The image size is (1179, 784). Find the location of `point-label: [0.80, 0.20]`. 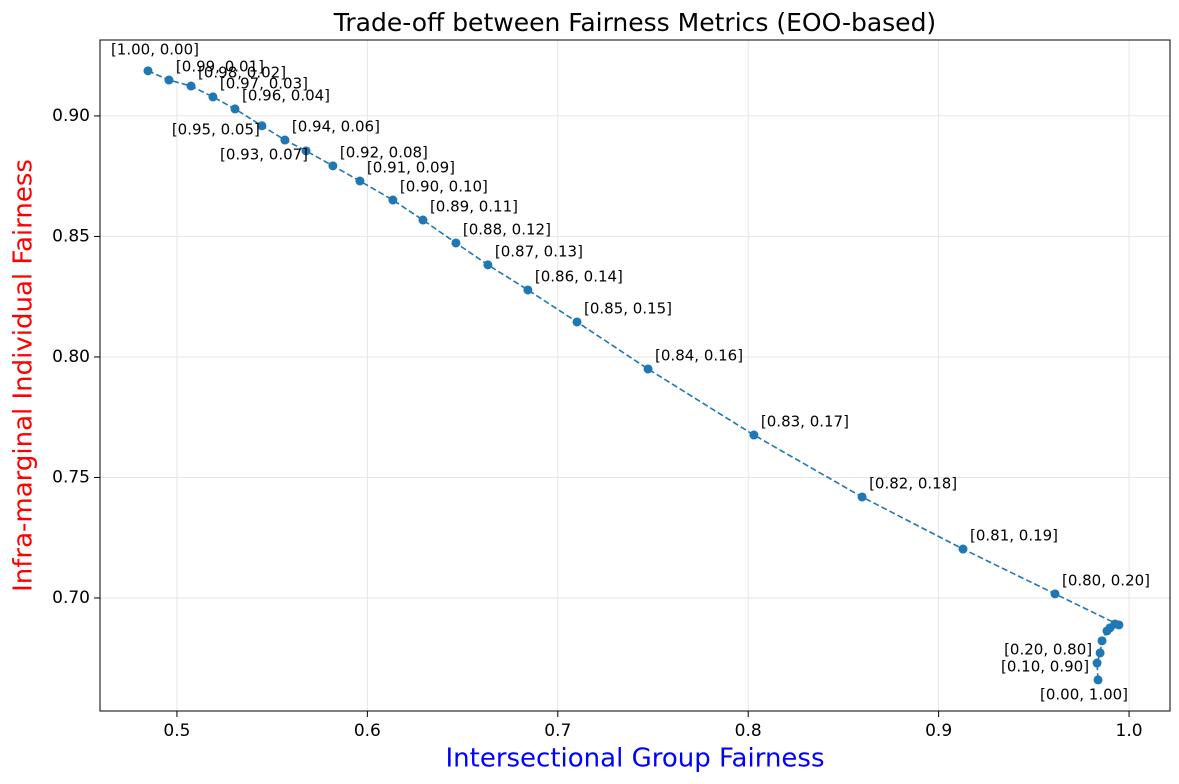

point-label: [0.80, 0.20] is located at coordinates (1106, 580).